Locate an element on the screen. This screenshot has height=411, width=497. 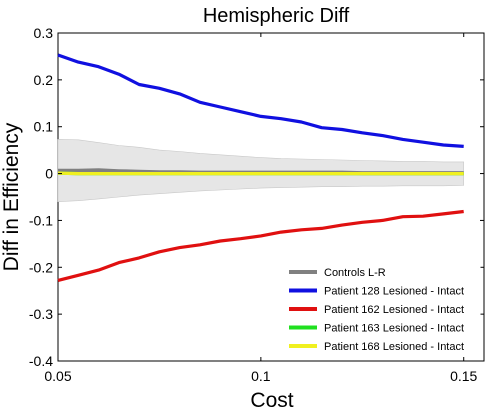
y-tick-label: -0.1 is located at coordinates (41, 220).